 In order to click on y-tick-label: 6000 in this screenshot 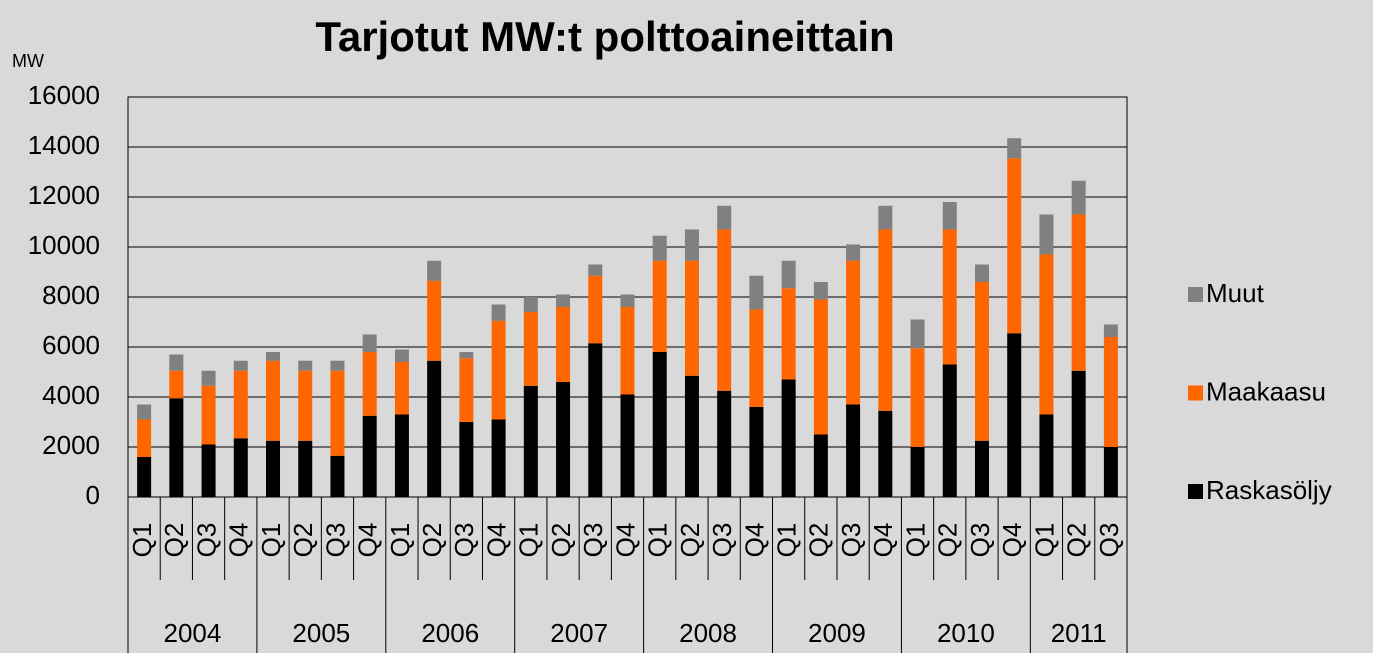, I will do `click(71, 345)`.